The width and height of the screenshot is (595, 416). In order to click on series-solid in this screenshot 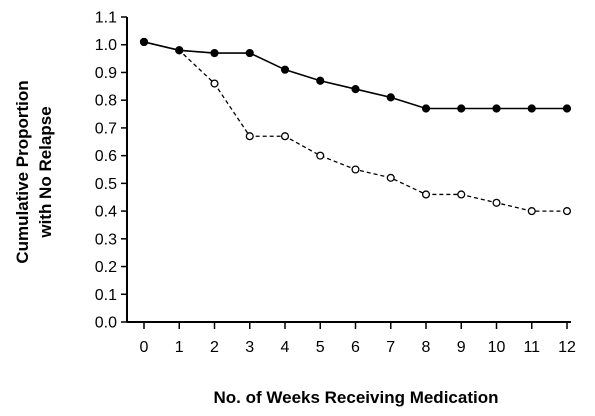, I will do `click(355, 75)`.